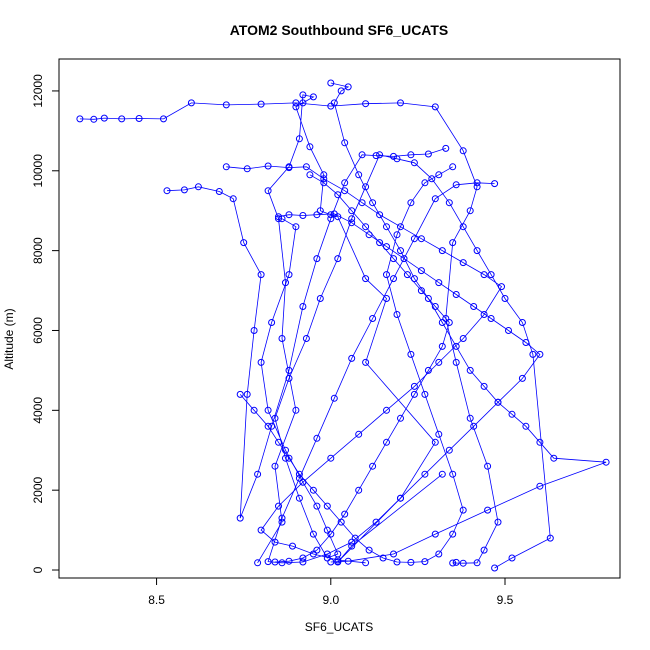  Describe the element at coordinates (38, 250) in the screenshot. I see `y-tick-label: 8000` at that location.